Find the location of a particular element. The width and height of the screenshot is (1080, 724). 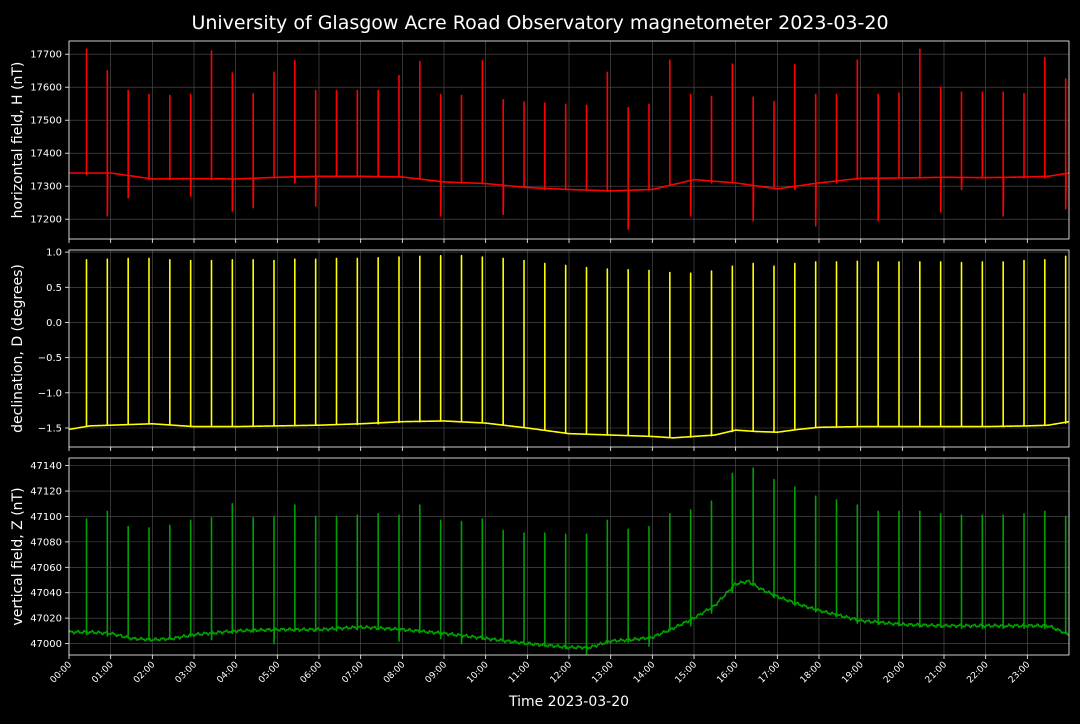

y-tick-label: 0.5 is located at coordinates (54, 288).